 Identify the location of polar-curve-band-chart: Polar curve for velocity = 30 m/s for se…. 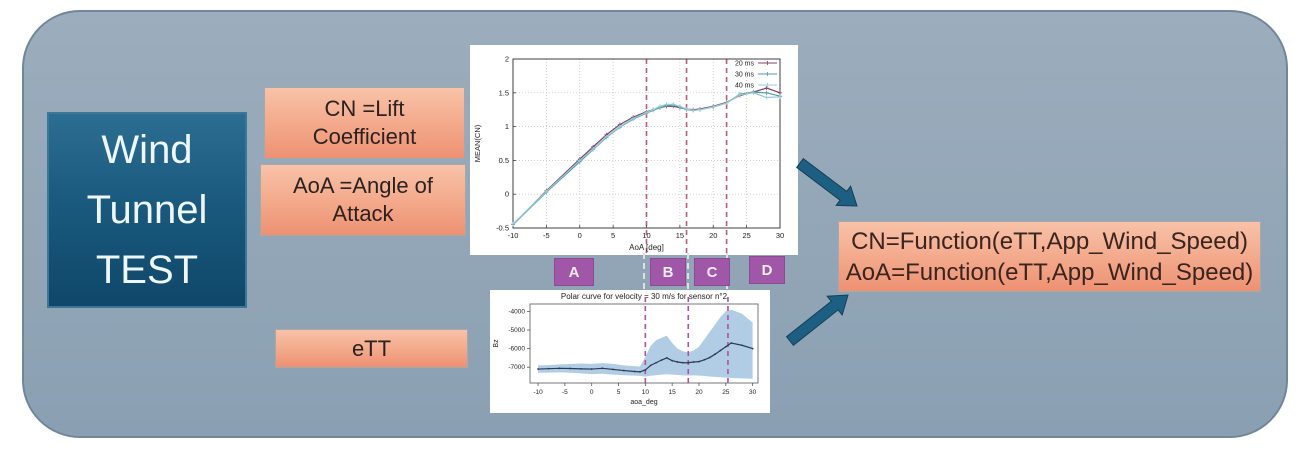
(626, 349).